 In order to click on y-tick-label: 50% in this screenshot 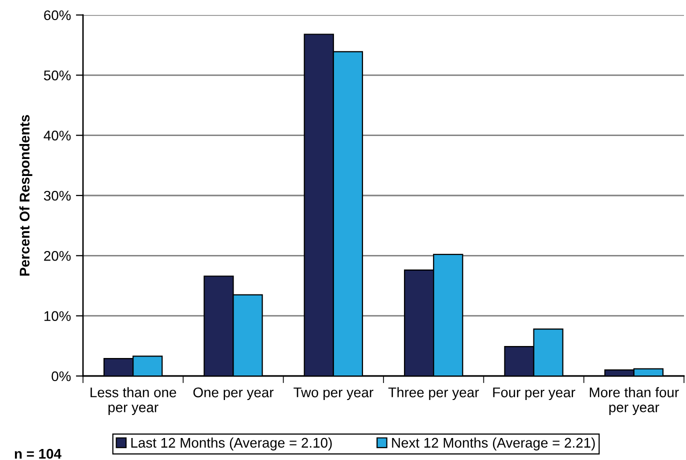, I will do `click(57, 75)`.